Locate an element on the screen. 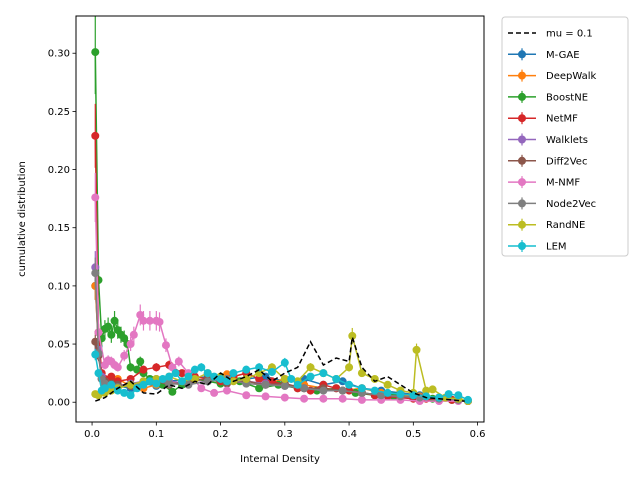  x-tick-label: 0.5 is located at coordinates (413, 434).